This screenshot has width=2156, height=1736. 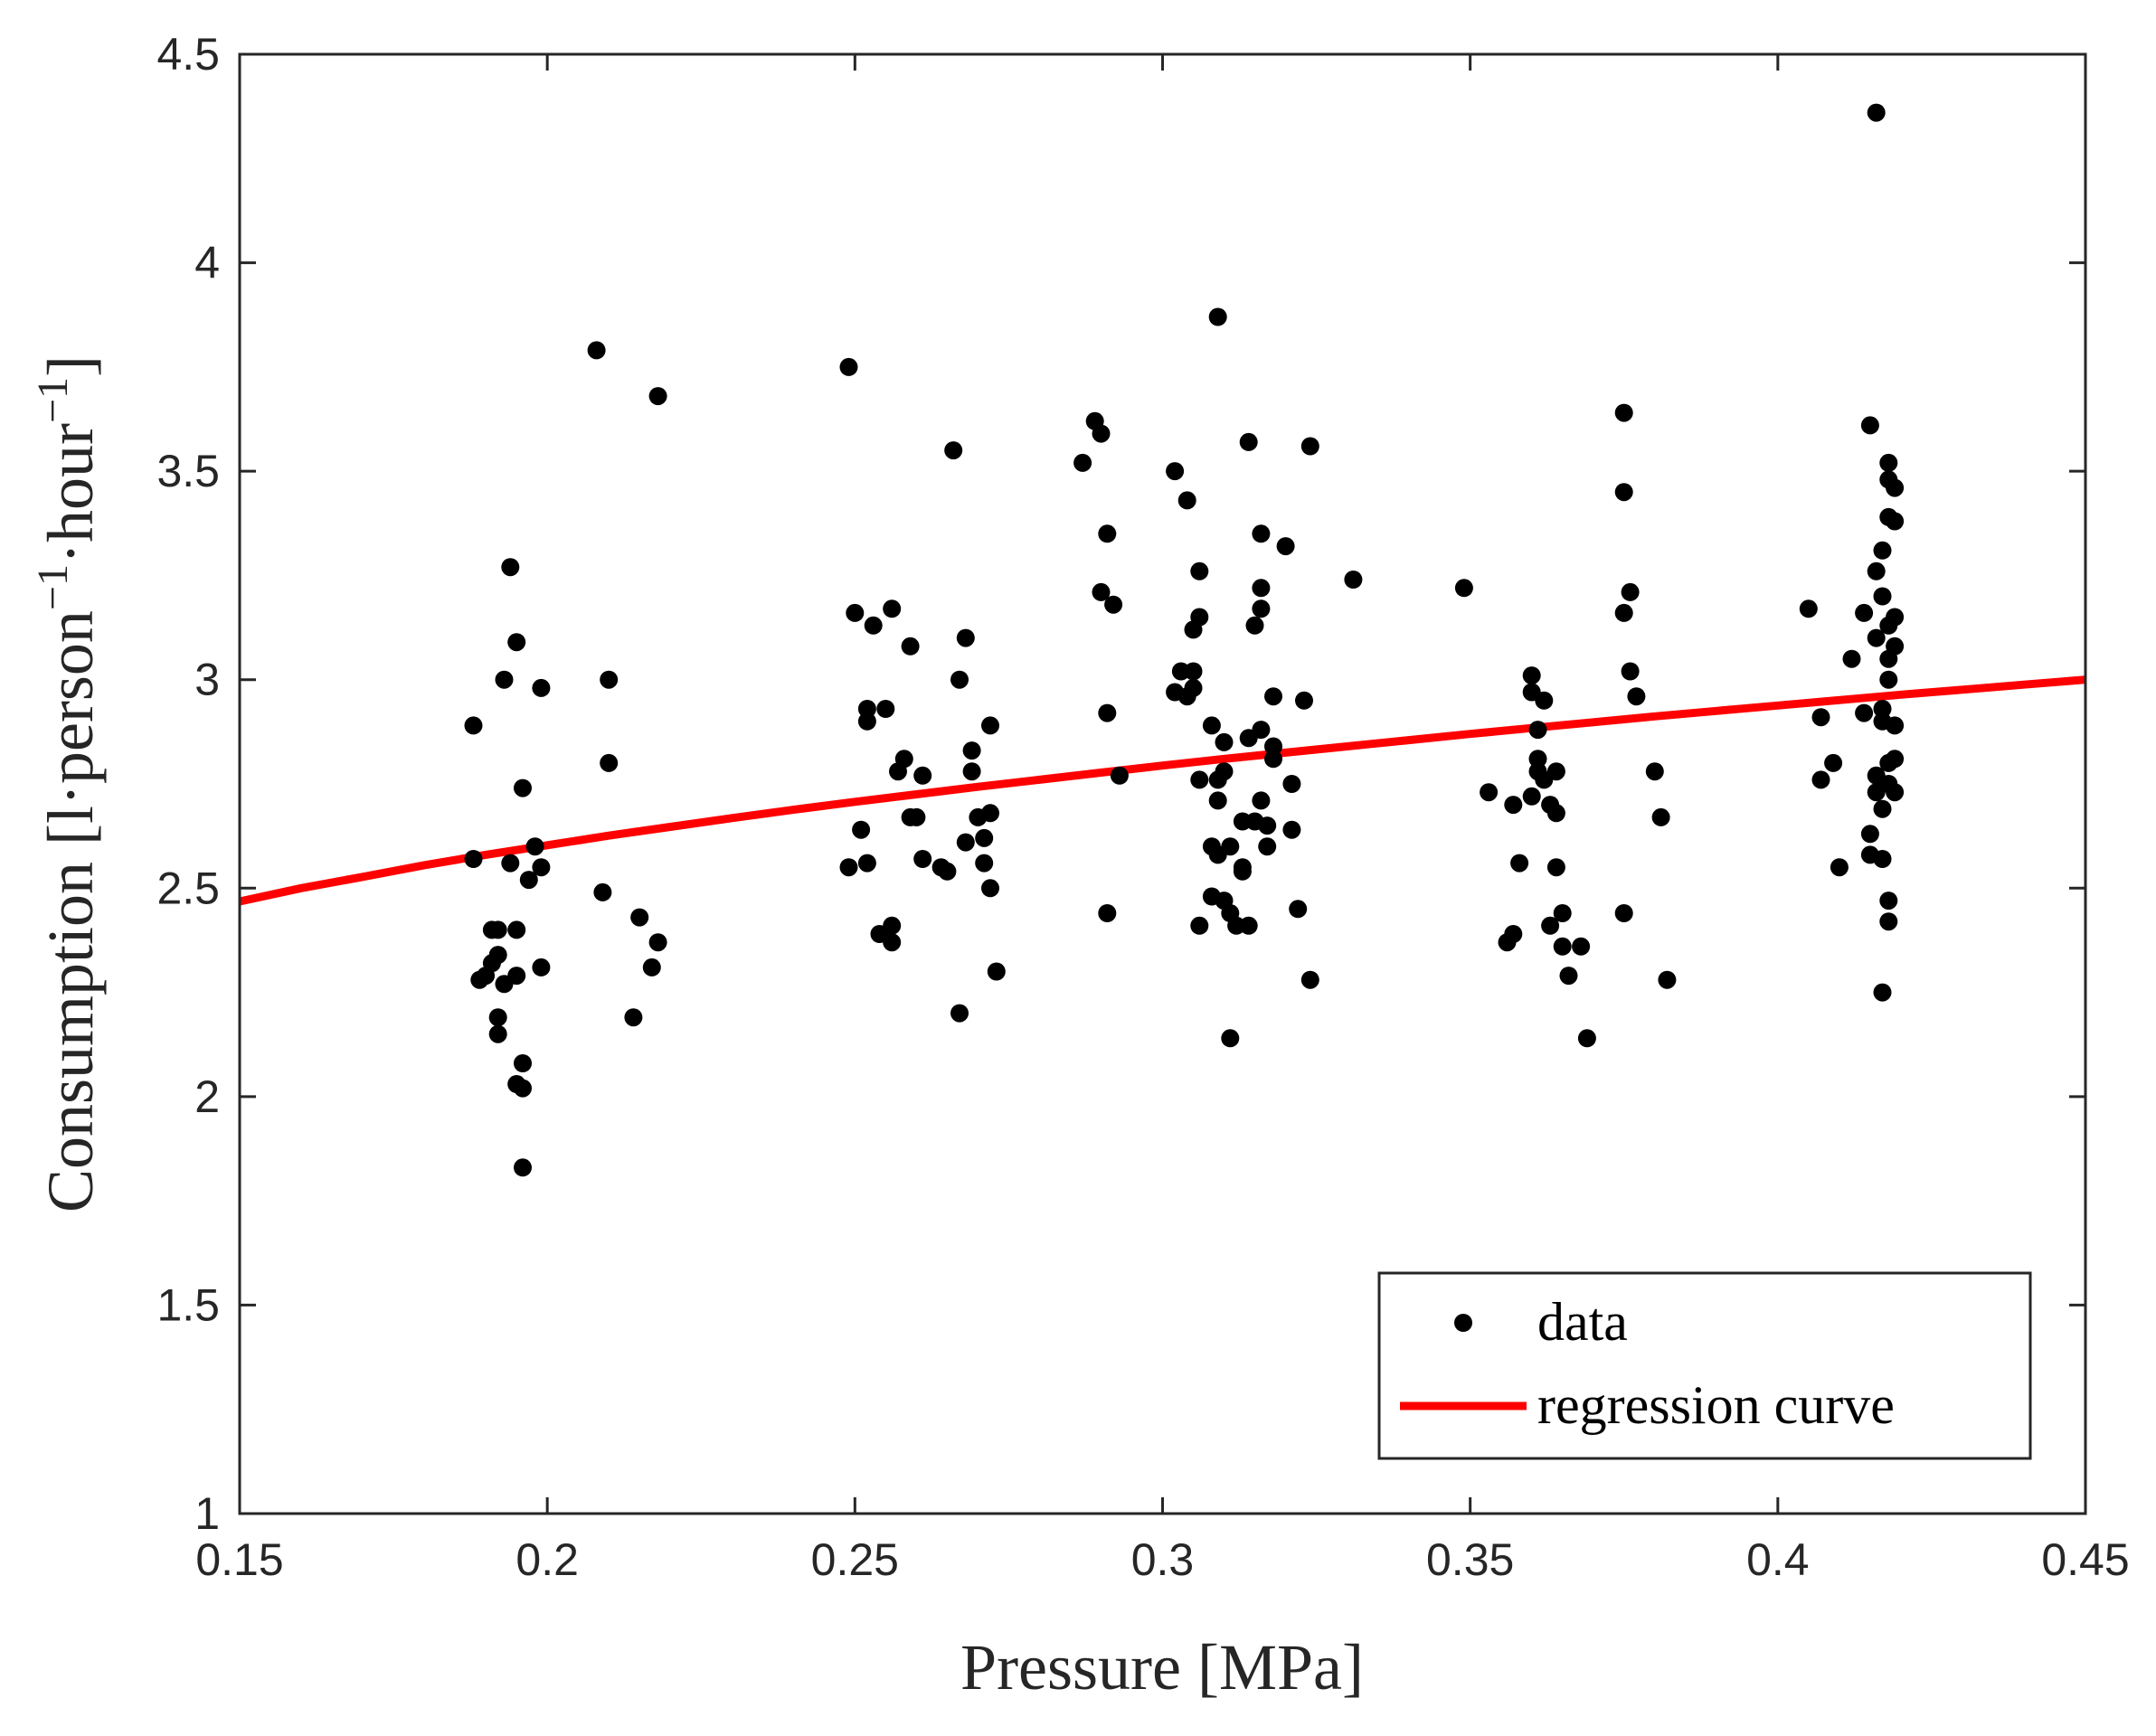 I want to click on y-axis-label-sup1: −1, so click(x=53, y=587).